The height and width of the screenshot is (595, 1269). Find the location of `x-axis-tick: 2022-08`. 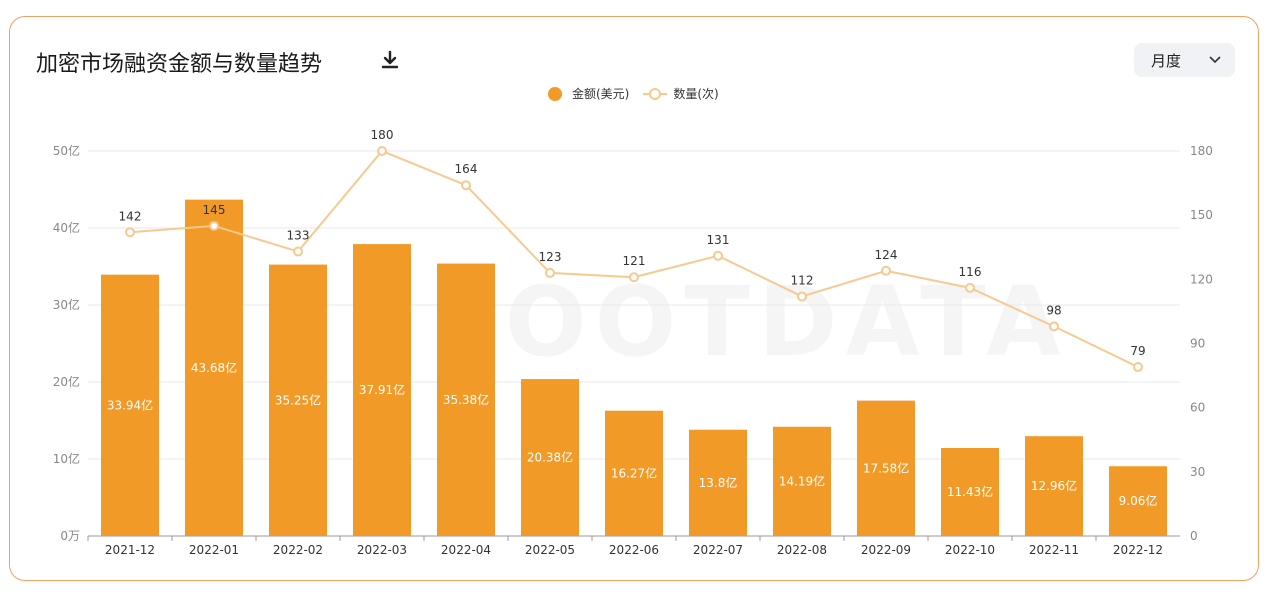

x-axis-tick: 2022-08 is located at coordinates (802, 550).